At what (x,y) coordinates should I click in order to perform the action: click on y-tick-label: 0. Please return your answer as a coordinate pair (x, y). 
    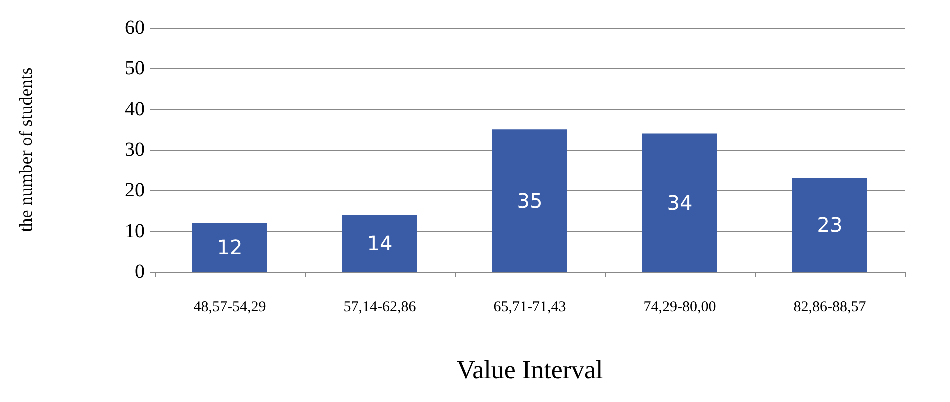
    Looking at the image, I should click on (140, 272).